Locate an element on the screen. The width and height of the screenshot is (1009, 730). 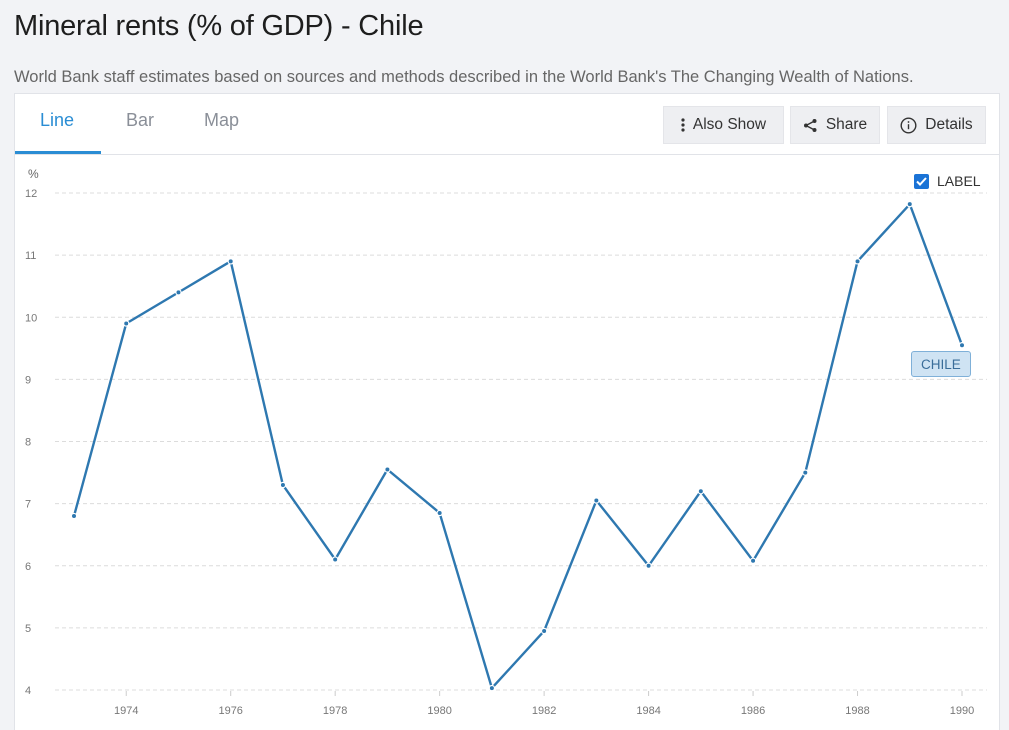
label-toggle-text: LABEL is located at coordinates (959, 181).